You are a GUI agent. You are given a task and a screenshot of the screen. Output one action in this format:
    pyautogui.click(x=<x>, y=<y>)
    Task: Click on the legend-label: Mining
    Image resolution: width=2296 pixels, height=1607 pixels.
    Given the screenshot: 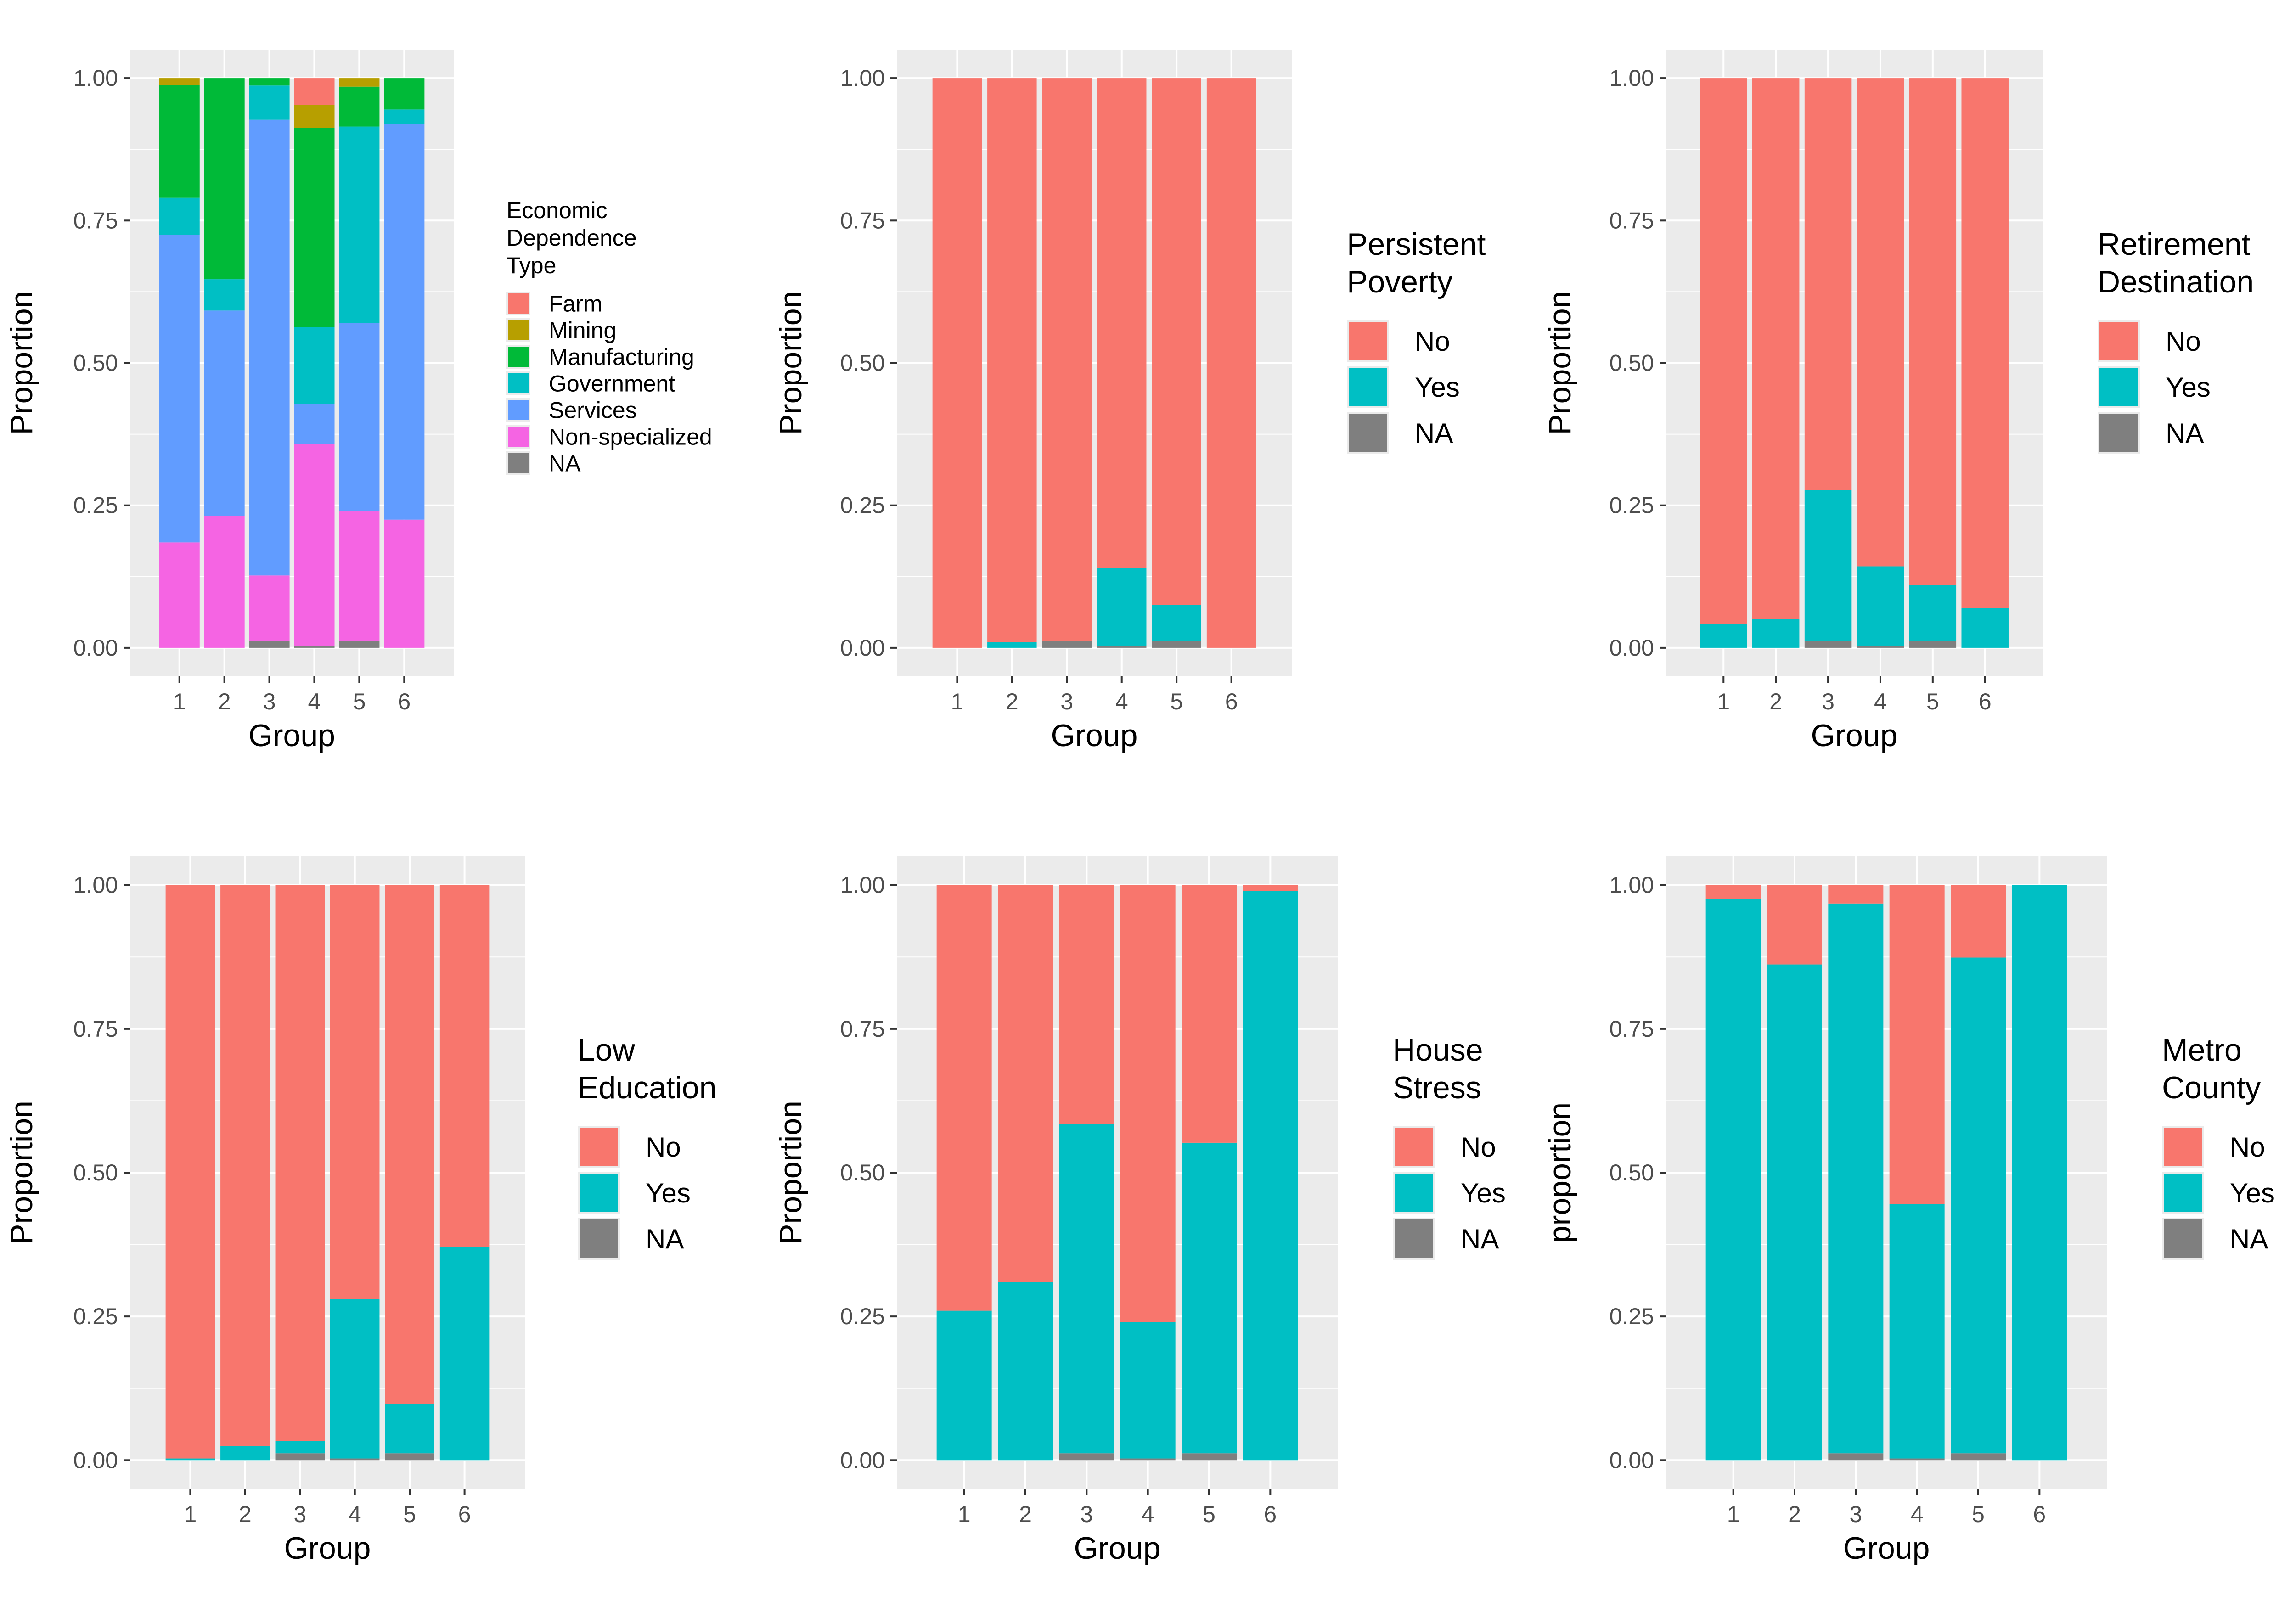 What is the action you would take?
    pyautogui.click(x=583, y=330)
    